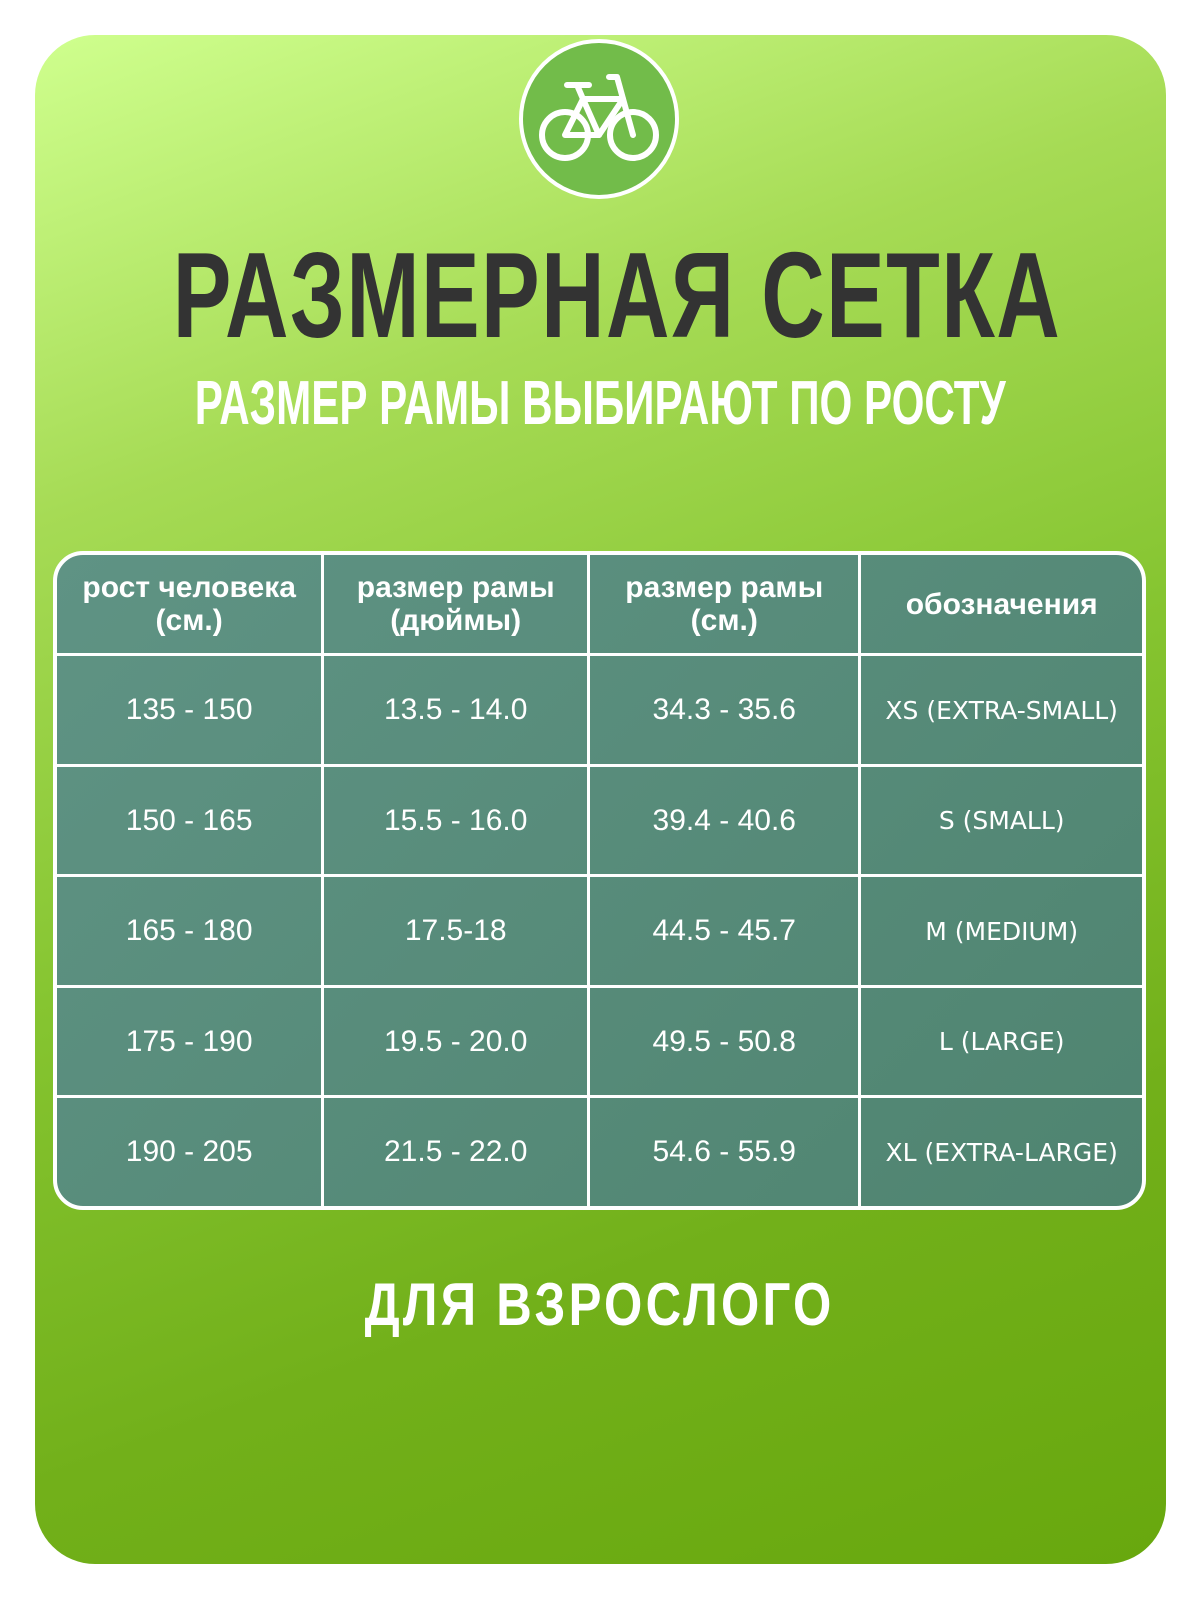 This screenshot has height=1600, width=1200. Describe the element at coordinates (191, 1041) in the screenshot. I see `cell-height: 175 - 190` at that location.